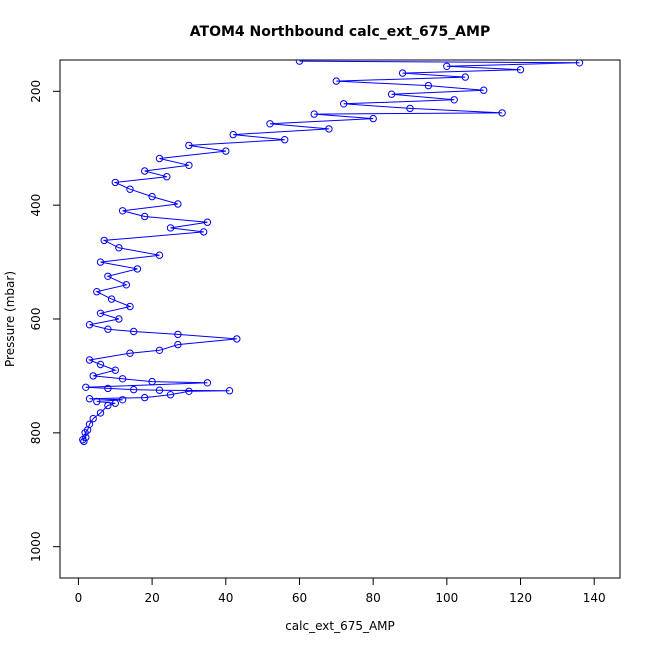 Image resolution: width=650 pixels, height=650 pixels. What do you see at coordinates (151, 598) in the screenshot?
I see `x-tick-label: 20` at bounding box center [151, 598].